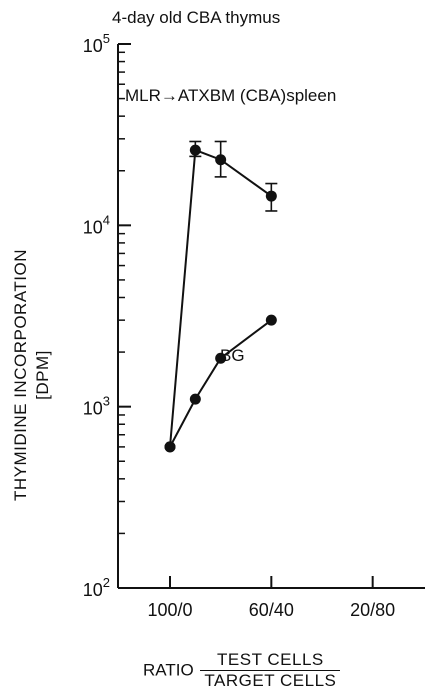 This screenshot has width=429, height=696. What do you see at coordinates (372, 610) in the screenshot?
I see `x-tick-label: 20/80` at bounding box center [372, 610].